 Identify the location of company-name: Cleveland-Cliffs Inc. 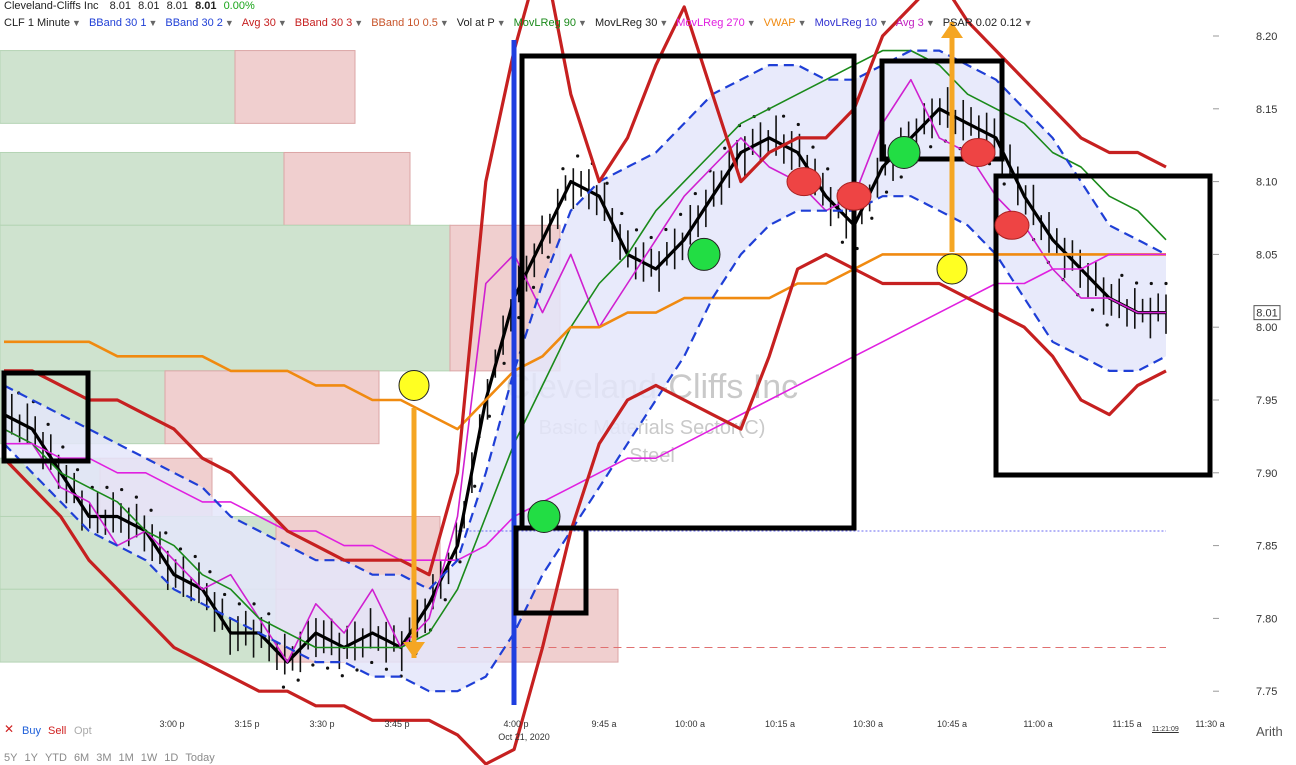
(51, 6).